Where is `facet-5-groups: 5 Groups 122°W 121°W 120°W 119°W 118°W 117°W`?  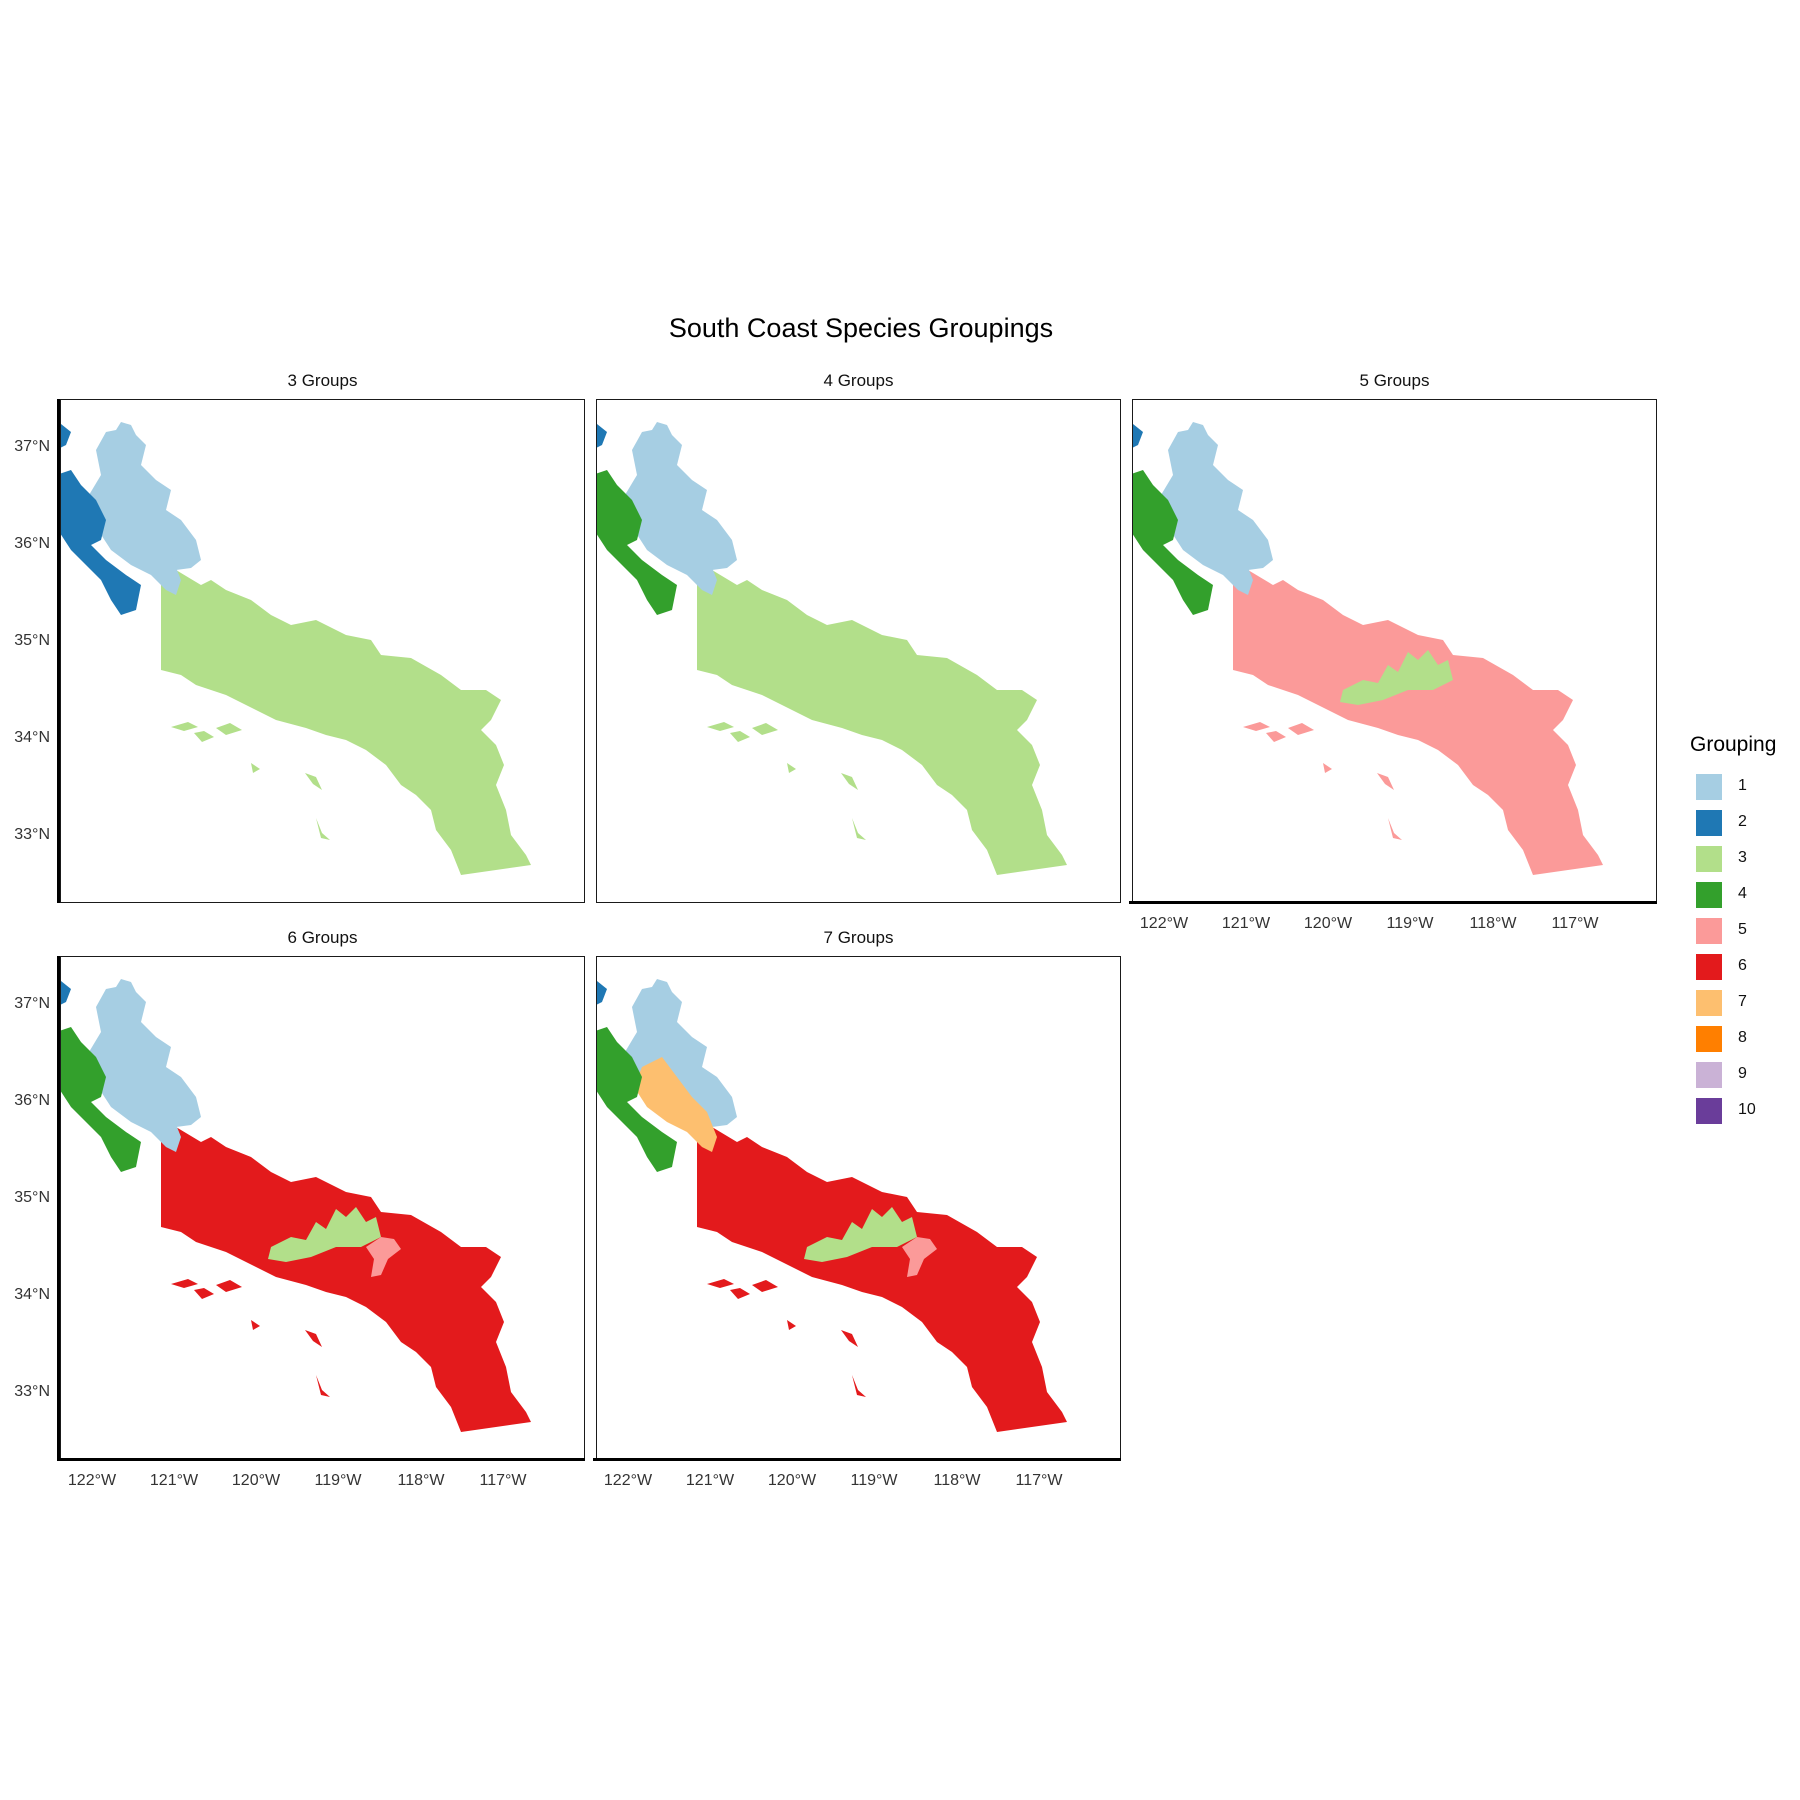 facet-5-groups: 5 Groups 122°W 121°W 120°W 119°W 118°W 117°W is located at coordinates (1393, 650).